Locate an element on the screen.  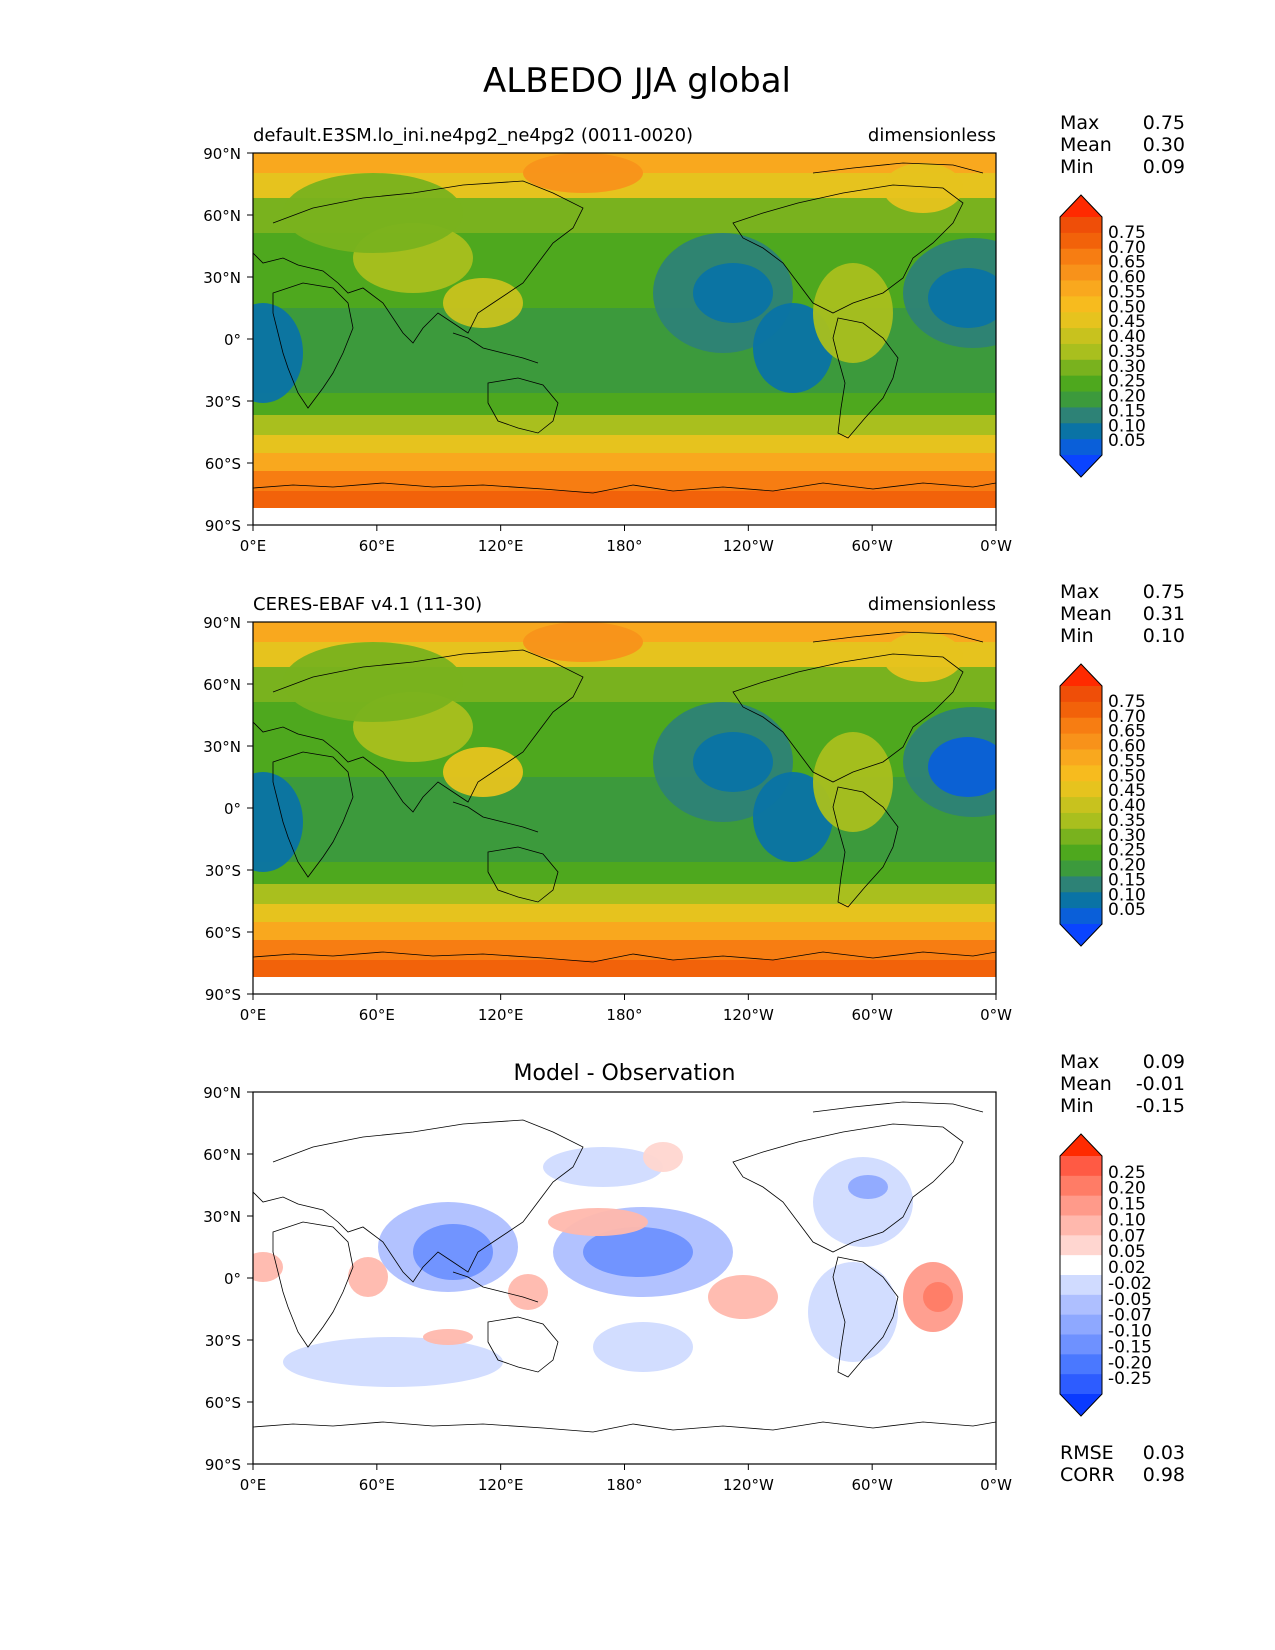
stat-value-min: 0.10 is located at coordinates (1164, 636).